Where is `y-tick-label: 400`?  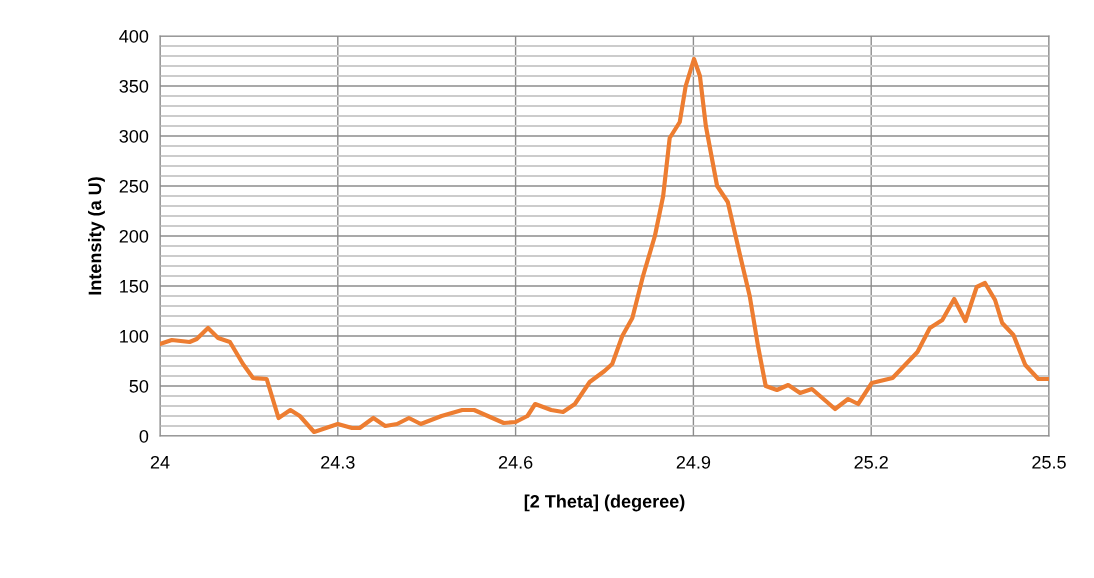
y-tick-label: 400 is located at coordinates (134, 36).